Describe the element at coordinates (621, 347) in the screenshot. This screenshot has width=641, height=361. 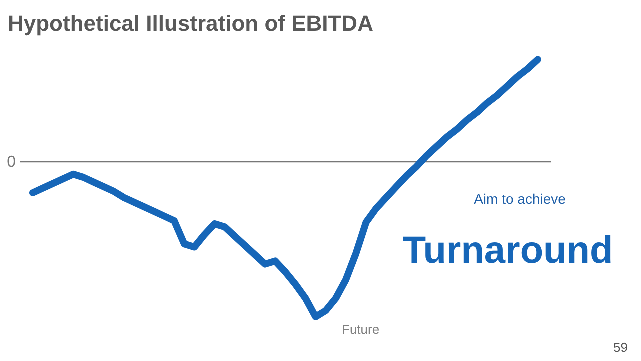
I see `text: 59` at that location.